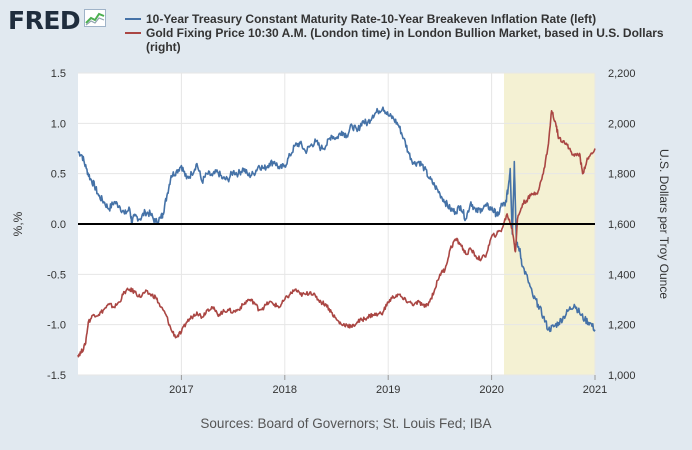  I want to click on x-tick-label: 2021, so click(595, 390).